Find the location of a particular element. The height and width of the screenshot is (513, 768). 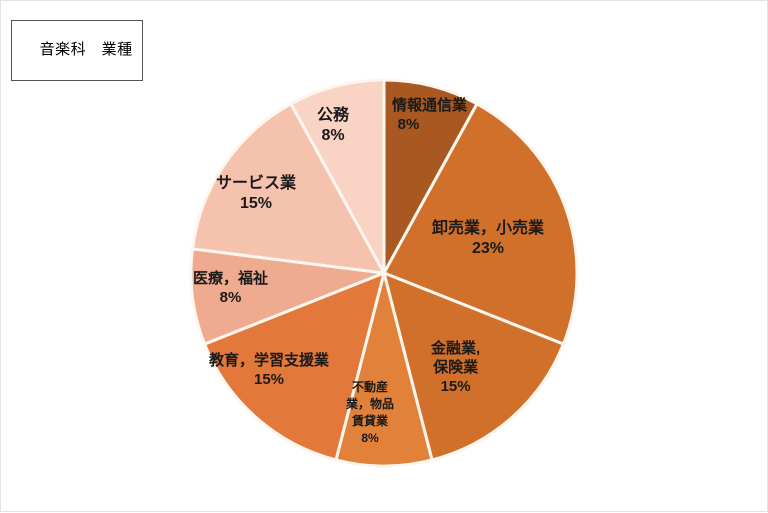

chart-title-box: 音楽科 業種 is located at coordinates (77, 50).